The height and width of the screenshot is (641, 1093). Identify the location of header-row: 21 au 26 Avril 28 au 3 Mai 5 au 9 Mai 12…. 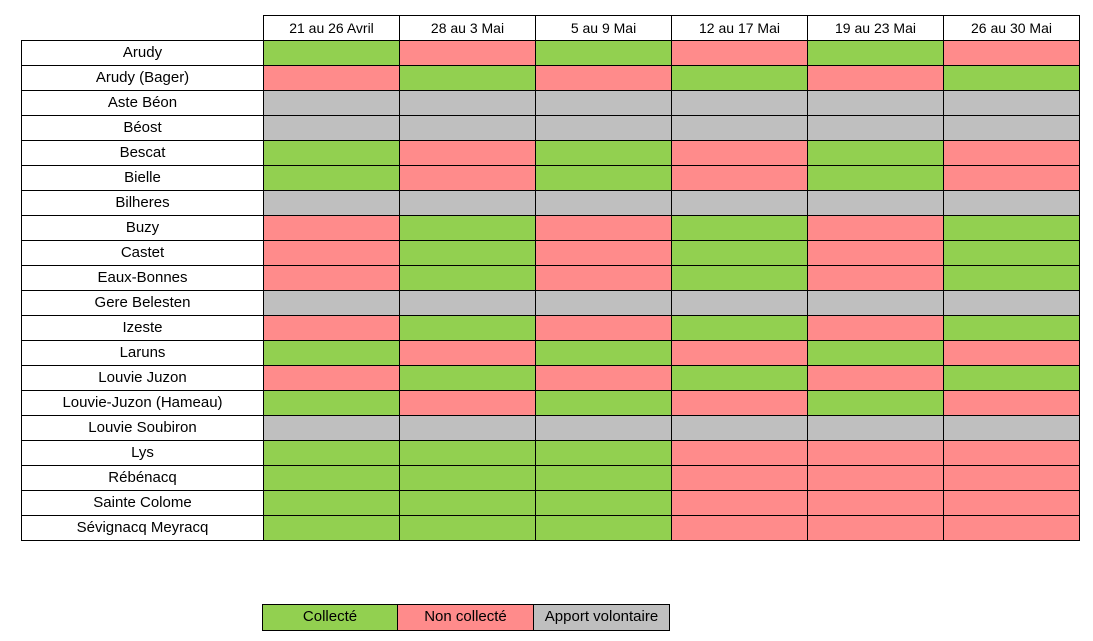
(551, 28).